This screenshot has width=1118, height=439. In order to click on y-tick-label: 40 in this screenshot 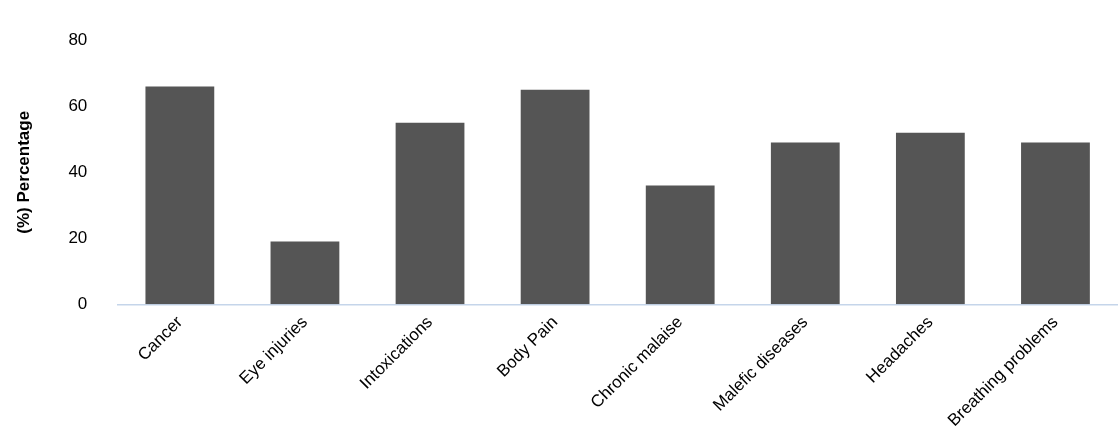, I will do `click(78, 171)`.